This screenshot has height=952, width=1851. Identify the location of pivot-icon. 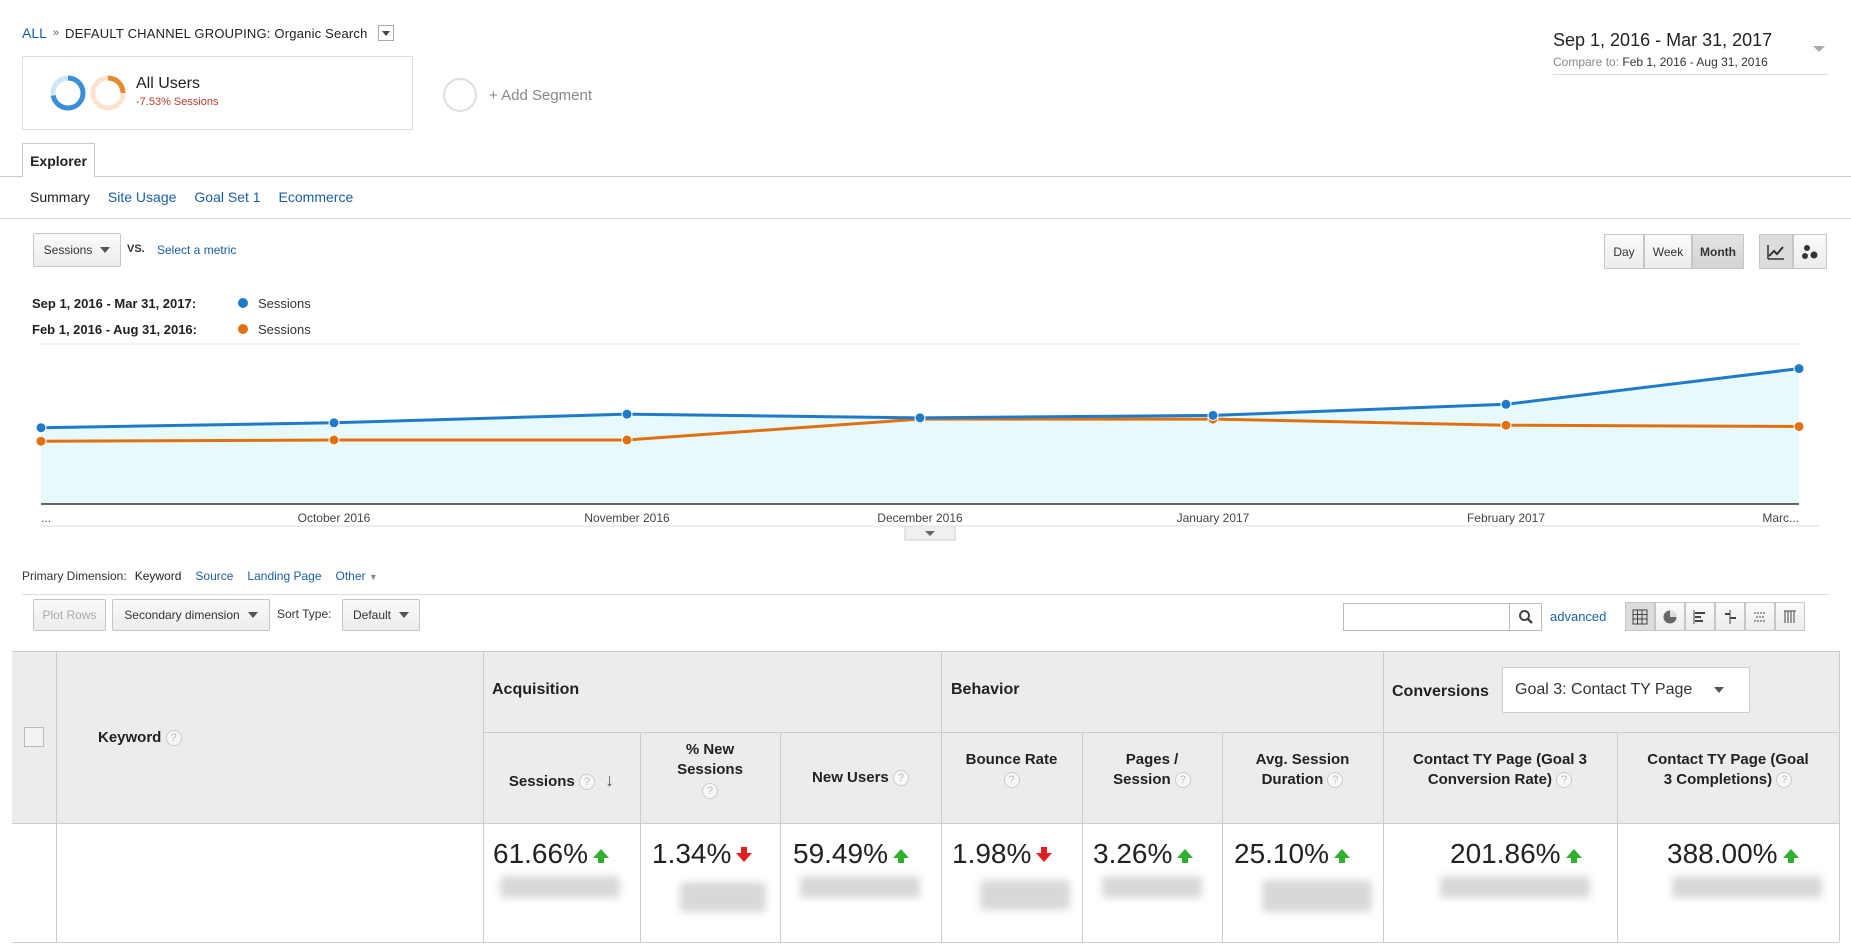
(1790, 616).